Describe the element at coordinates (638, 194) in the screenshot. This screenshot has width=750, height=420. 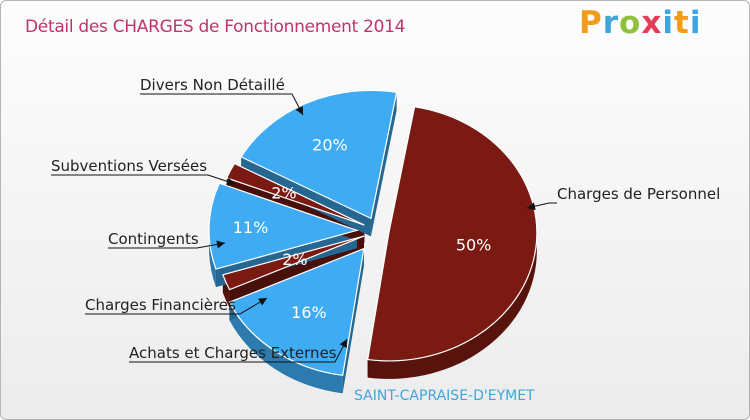
I see `slice-label-charges-de-personnel: Charges de Personnel` at that location.